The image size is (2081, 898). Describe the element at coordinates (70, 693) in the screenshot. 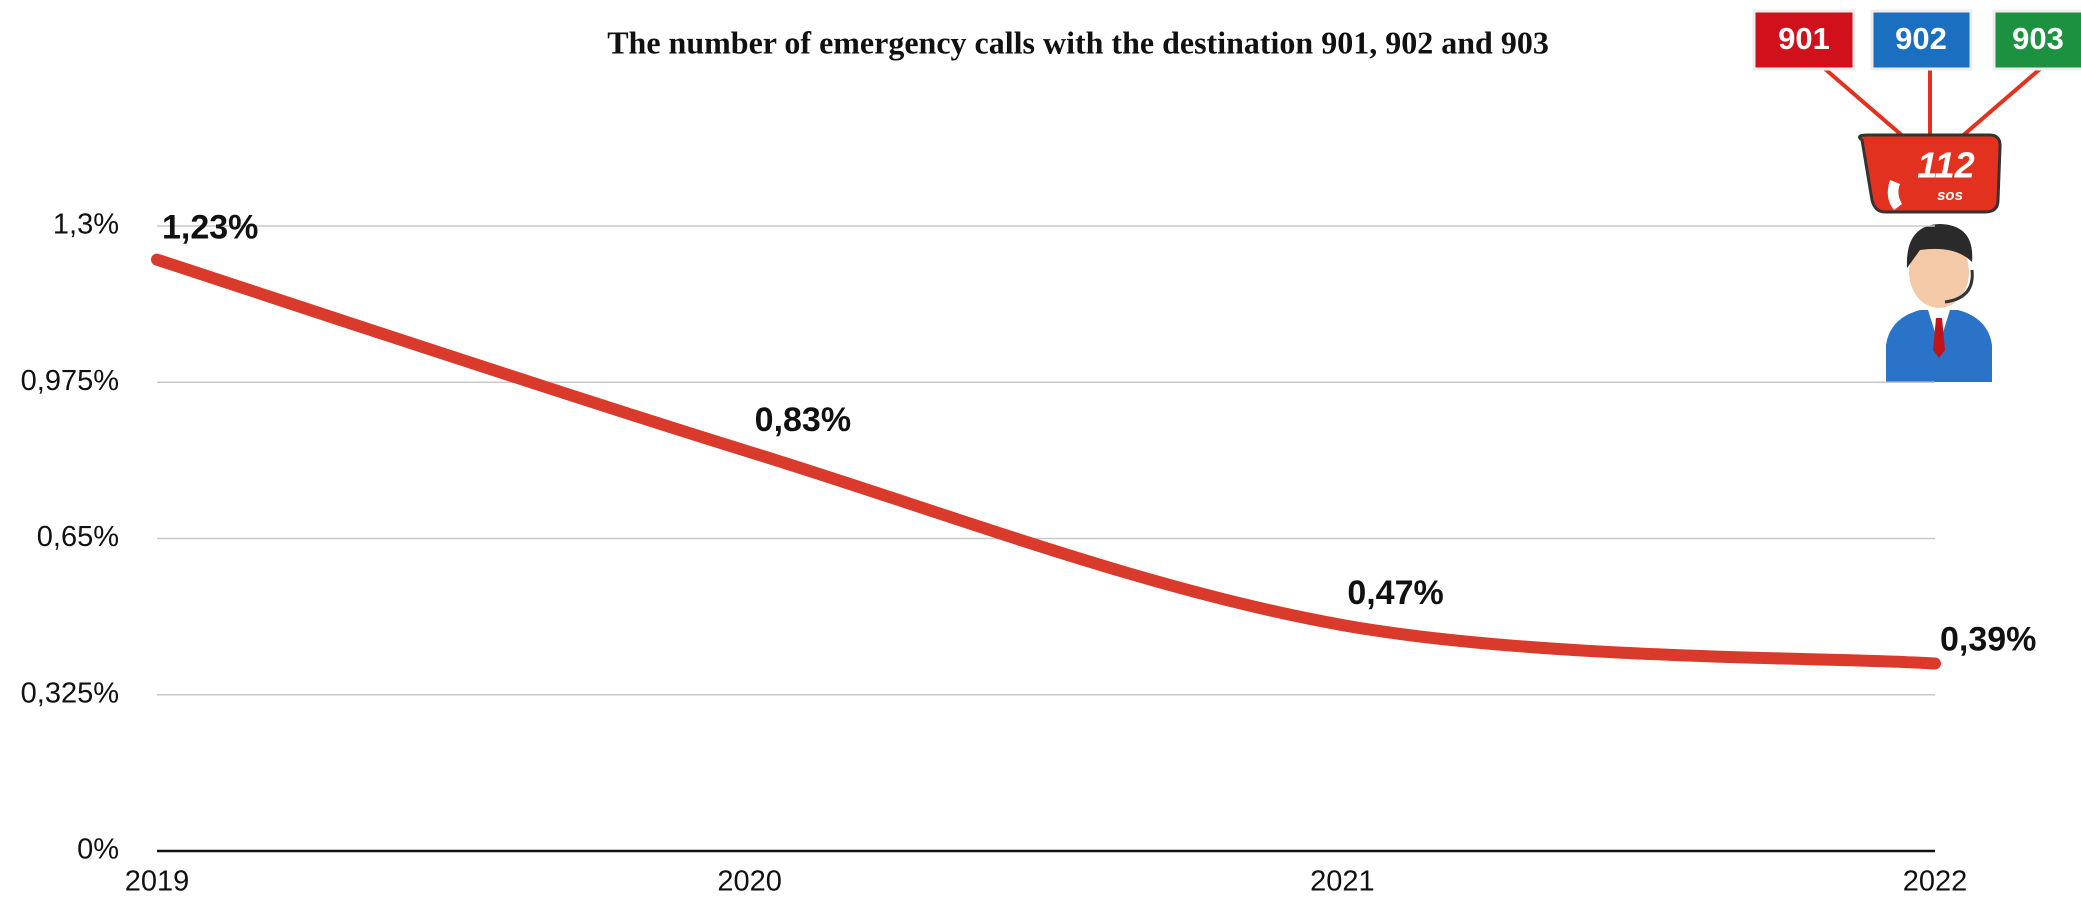

I see `y-tick-label: 0,325%` at that location.